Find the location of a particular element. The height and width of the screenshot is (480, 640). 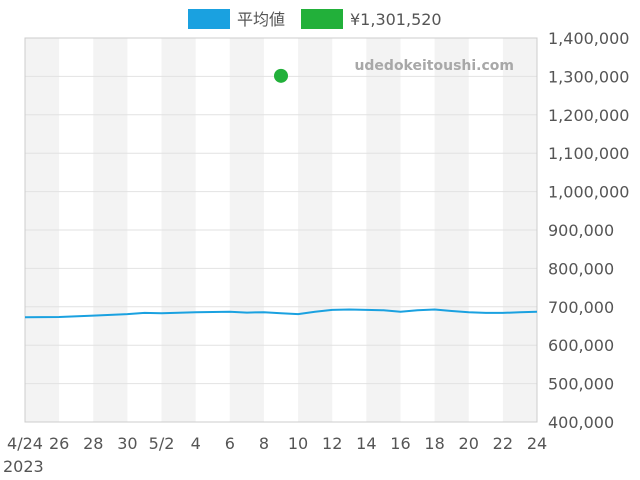

legend-label-price: ¥1,301,520 is located at coordinates (396, 19).